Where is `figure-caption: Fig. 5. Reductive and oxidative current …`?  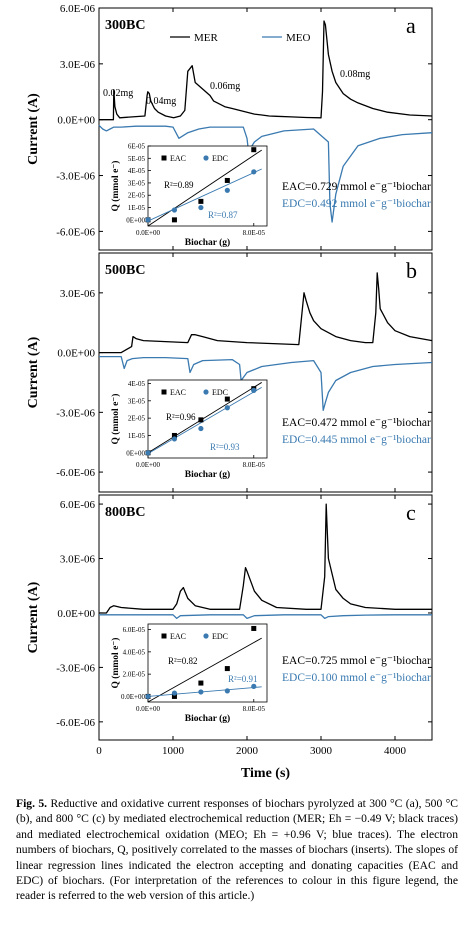
figure-caption: Fig. 5. Reductive and oxidative current … is located at coordinates (237, 850).